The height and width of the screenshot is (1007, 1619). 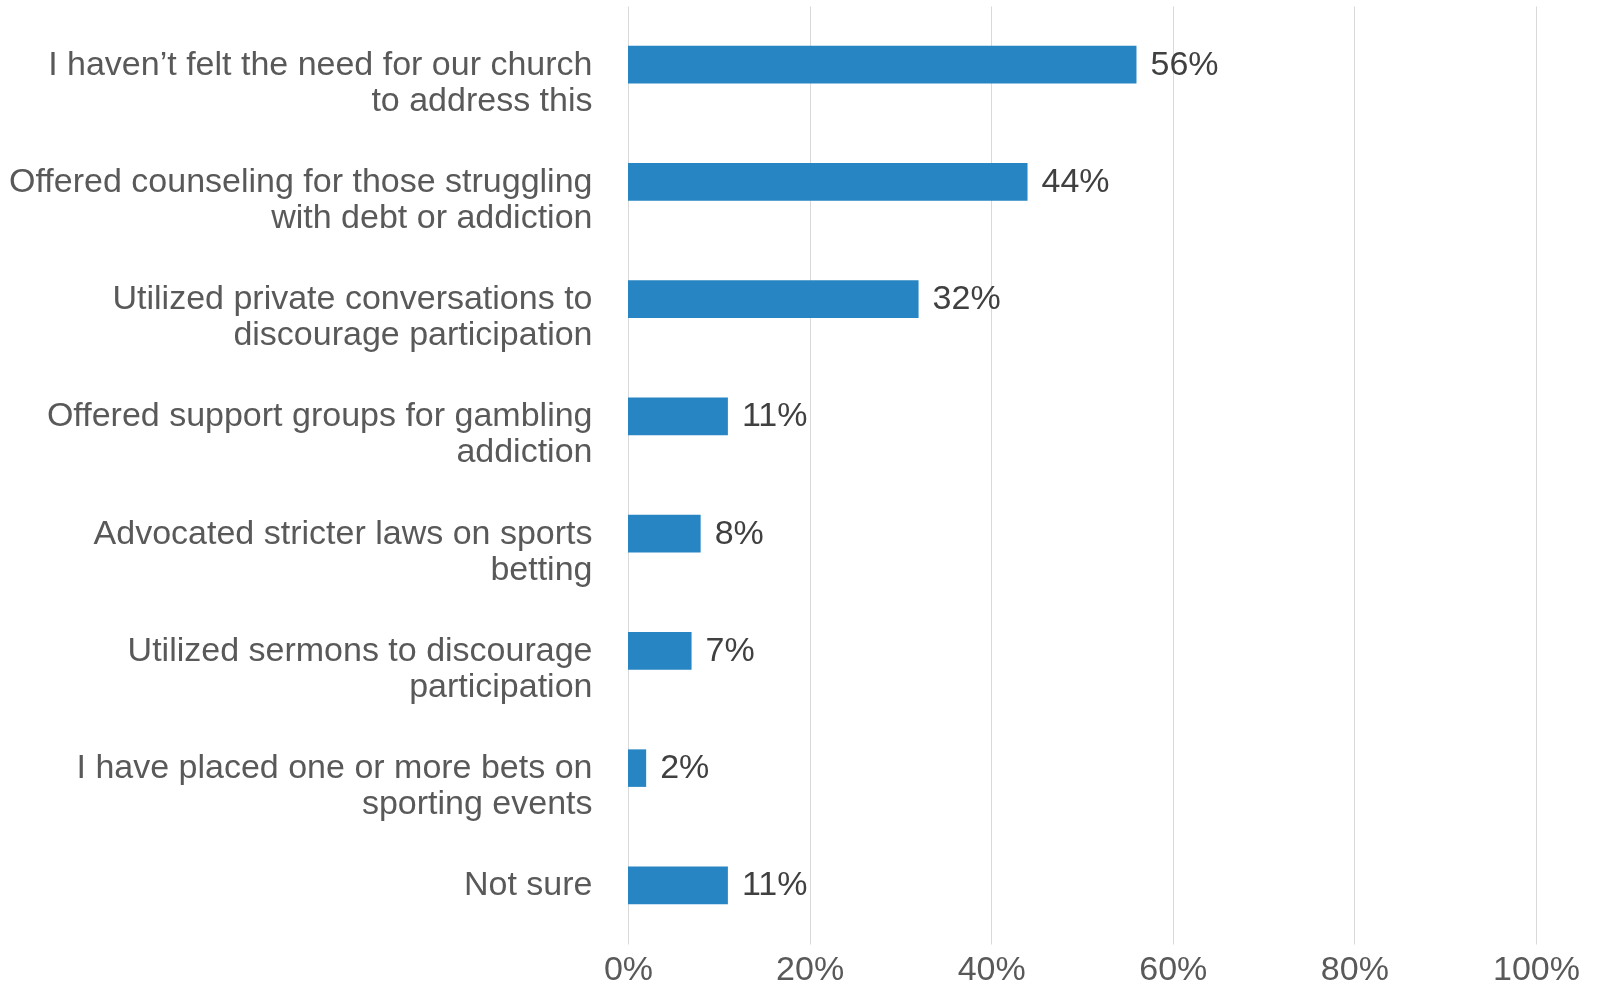 I want to click on y-tick-label: Offered support groups for gambling addiction, so click(x=319, y=432).